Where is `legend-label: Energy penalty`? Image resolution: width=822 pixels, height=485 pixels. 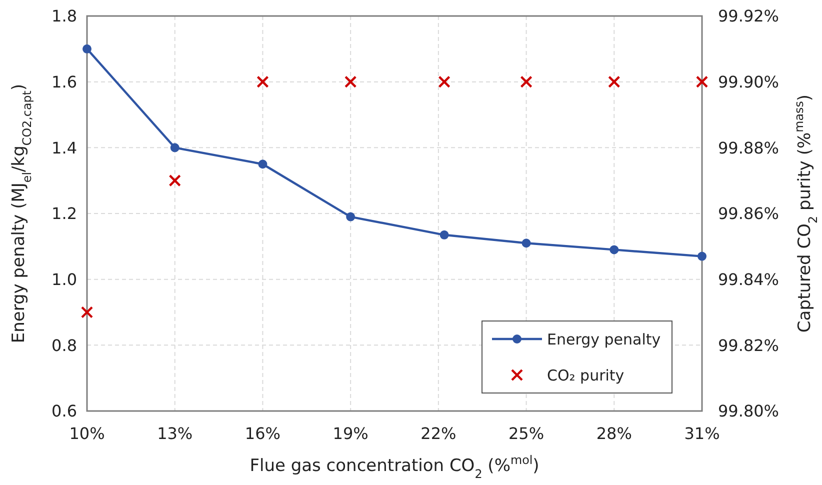
legend-label: Energy penalty is located at coordinates (604, 339).